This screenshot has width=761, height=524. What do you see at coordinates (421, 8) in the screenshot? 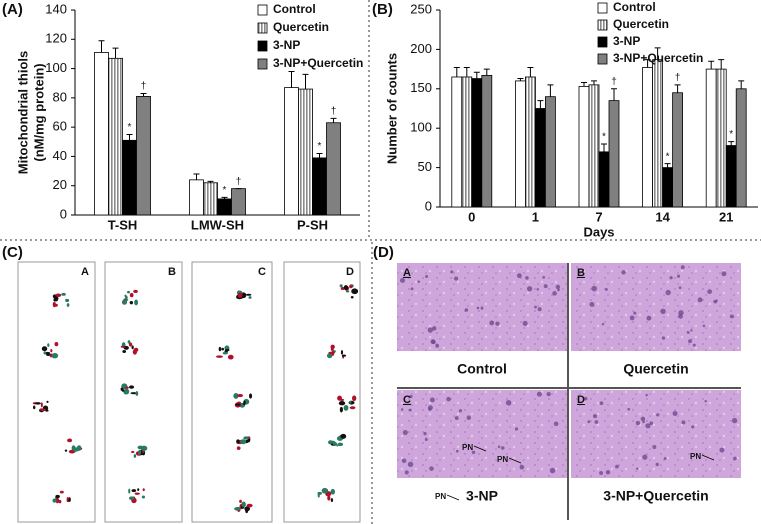
I see `y-tick-label: 250` at bounding box center [421, 8].